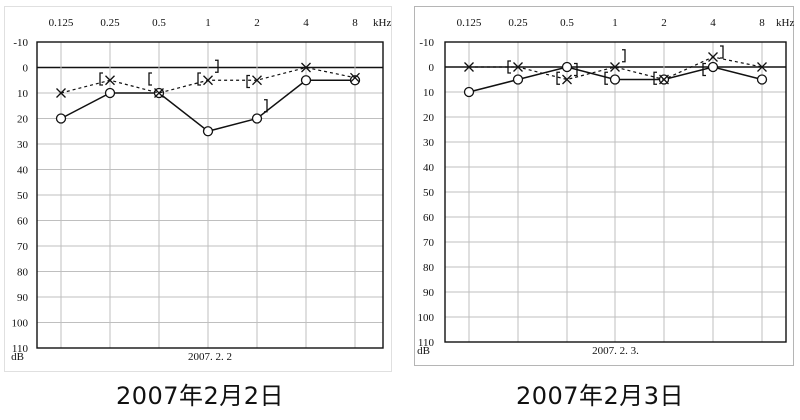 Image resolution: width=800 pixels, height=420 pixels. What do you see at coordinates (210, 357) in the screenshot?
I see `date-label: 2007. 2. 2` at bounding box center [210, 357].